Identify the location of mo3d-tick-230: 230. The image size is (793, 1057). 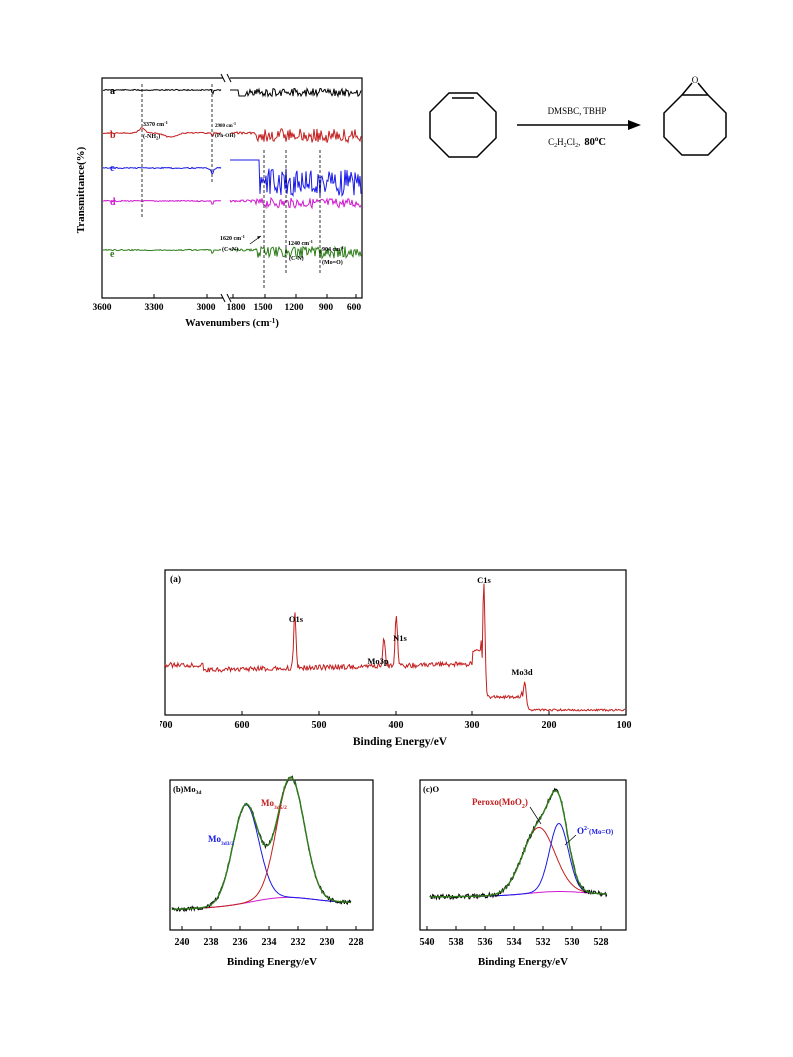
(327, 942).